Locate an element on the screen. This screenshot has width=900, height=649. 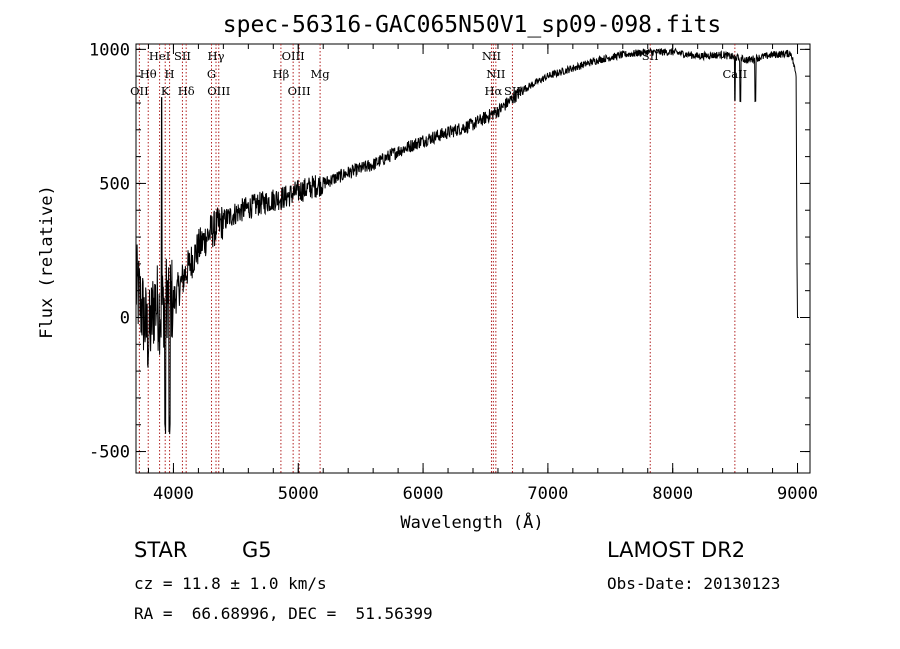
spectral-line-label: OII is located at coordinates (139, 91).